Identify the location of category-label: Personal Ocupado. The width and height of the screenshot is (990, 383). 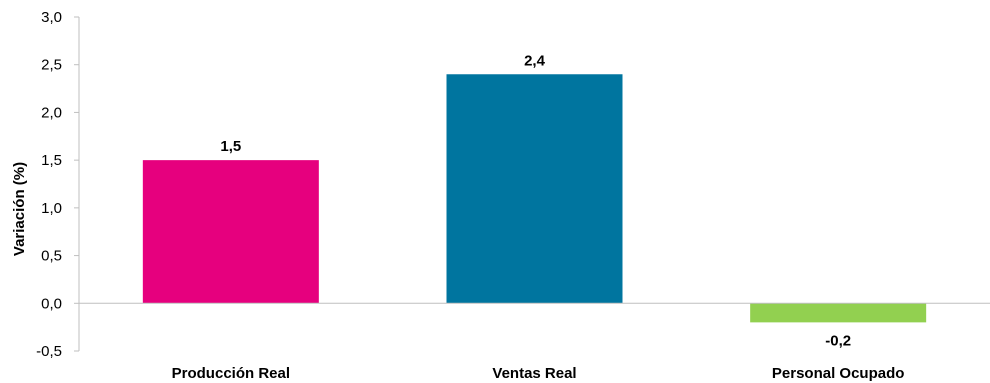
(838, 373).